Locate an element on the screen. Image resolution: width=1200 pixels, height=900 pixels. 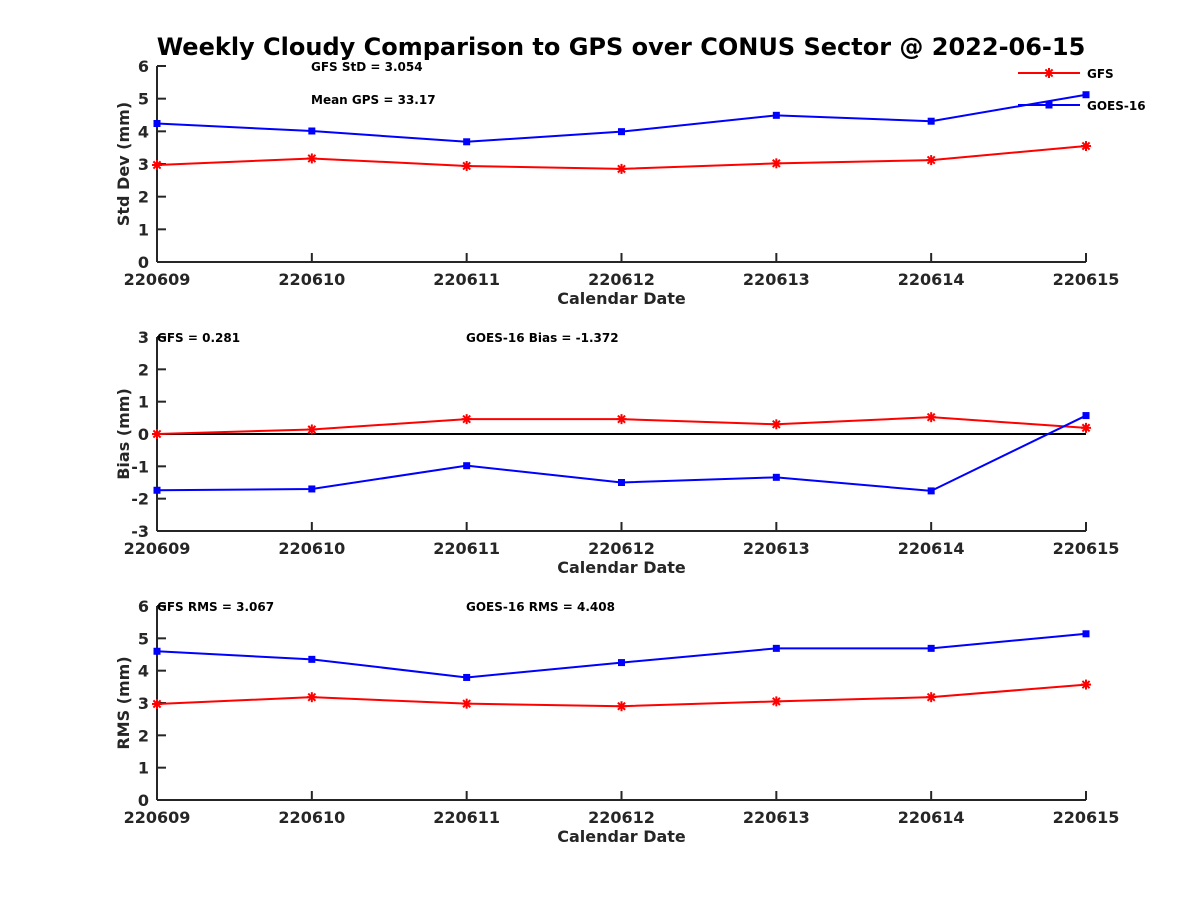
stat-annotation: GOES-16 Bias = -1.372 is located at coordinates (542, 338).